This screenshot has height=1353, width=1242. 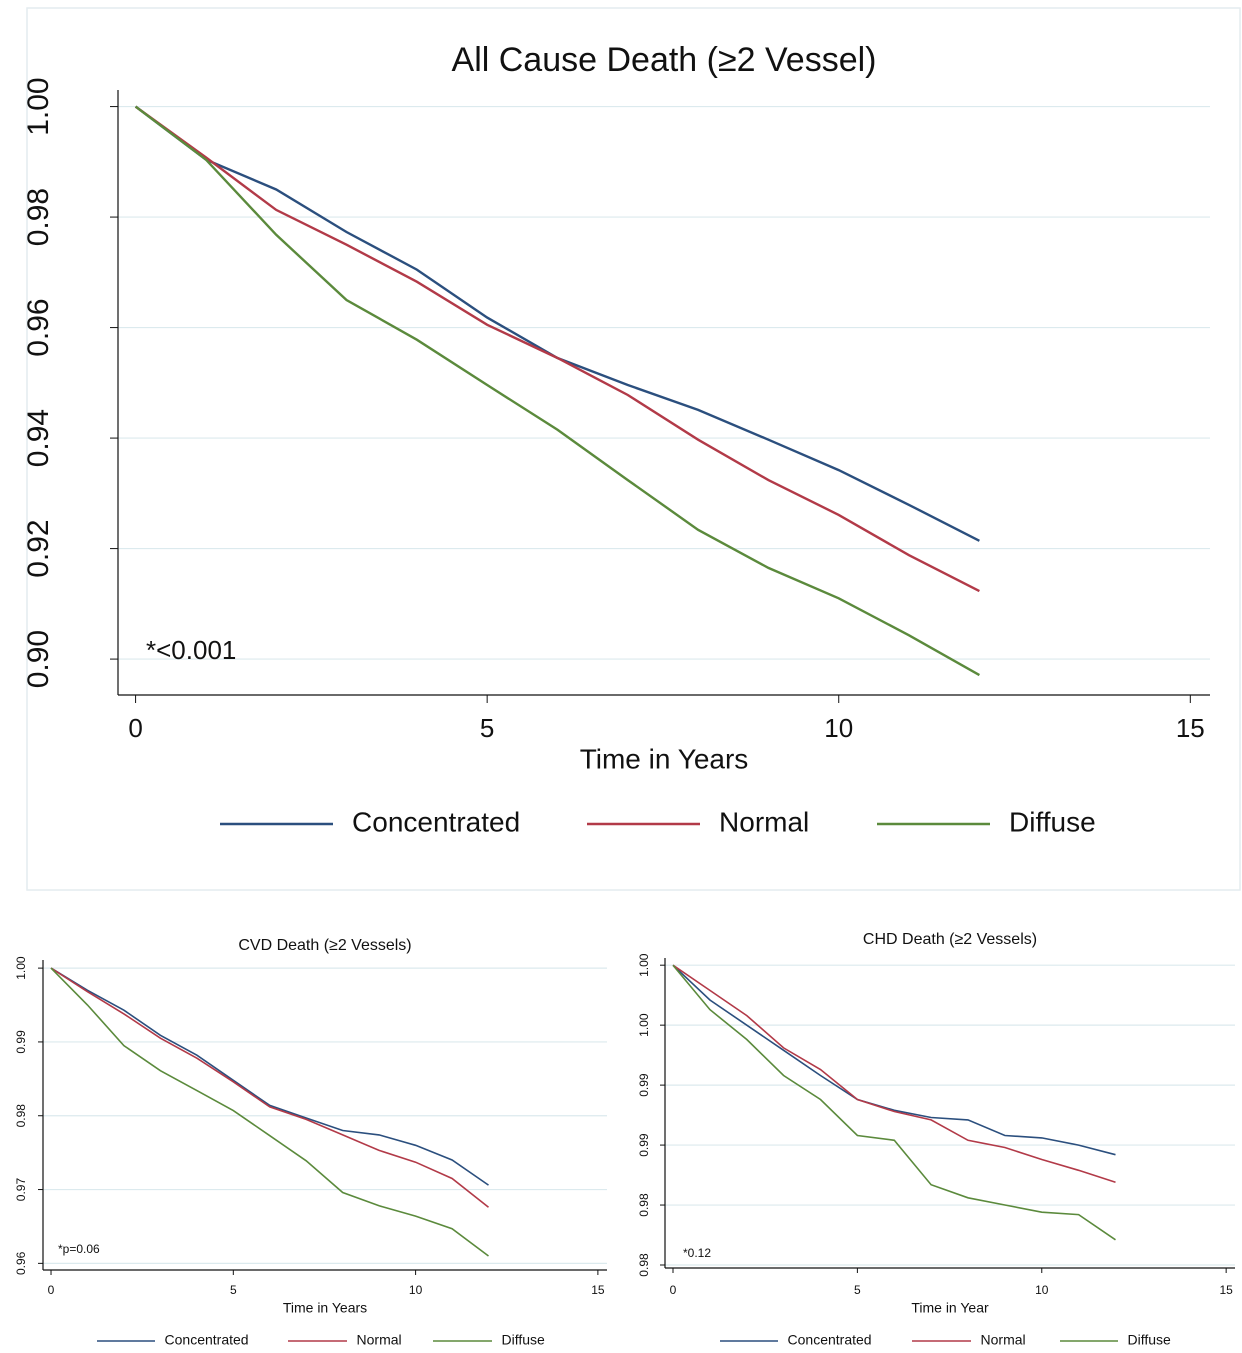 I want to click on y-tick-label: 0.94, so click(x=38, y=438).